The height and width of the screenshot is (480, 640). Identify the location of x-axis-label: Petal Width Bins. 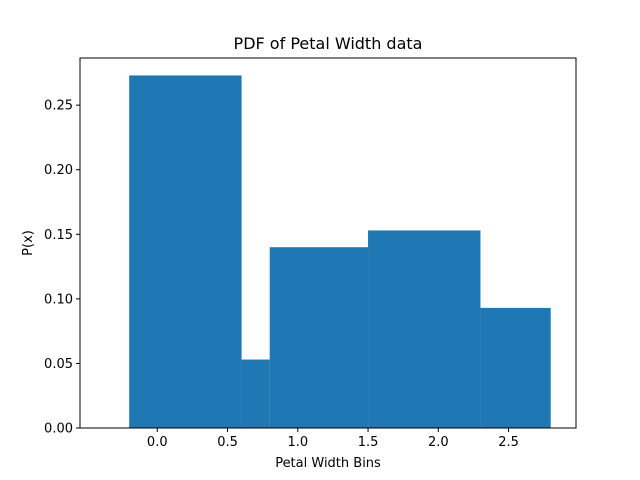
(328, 463).